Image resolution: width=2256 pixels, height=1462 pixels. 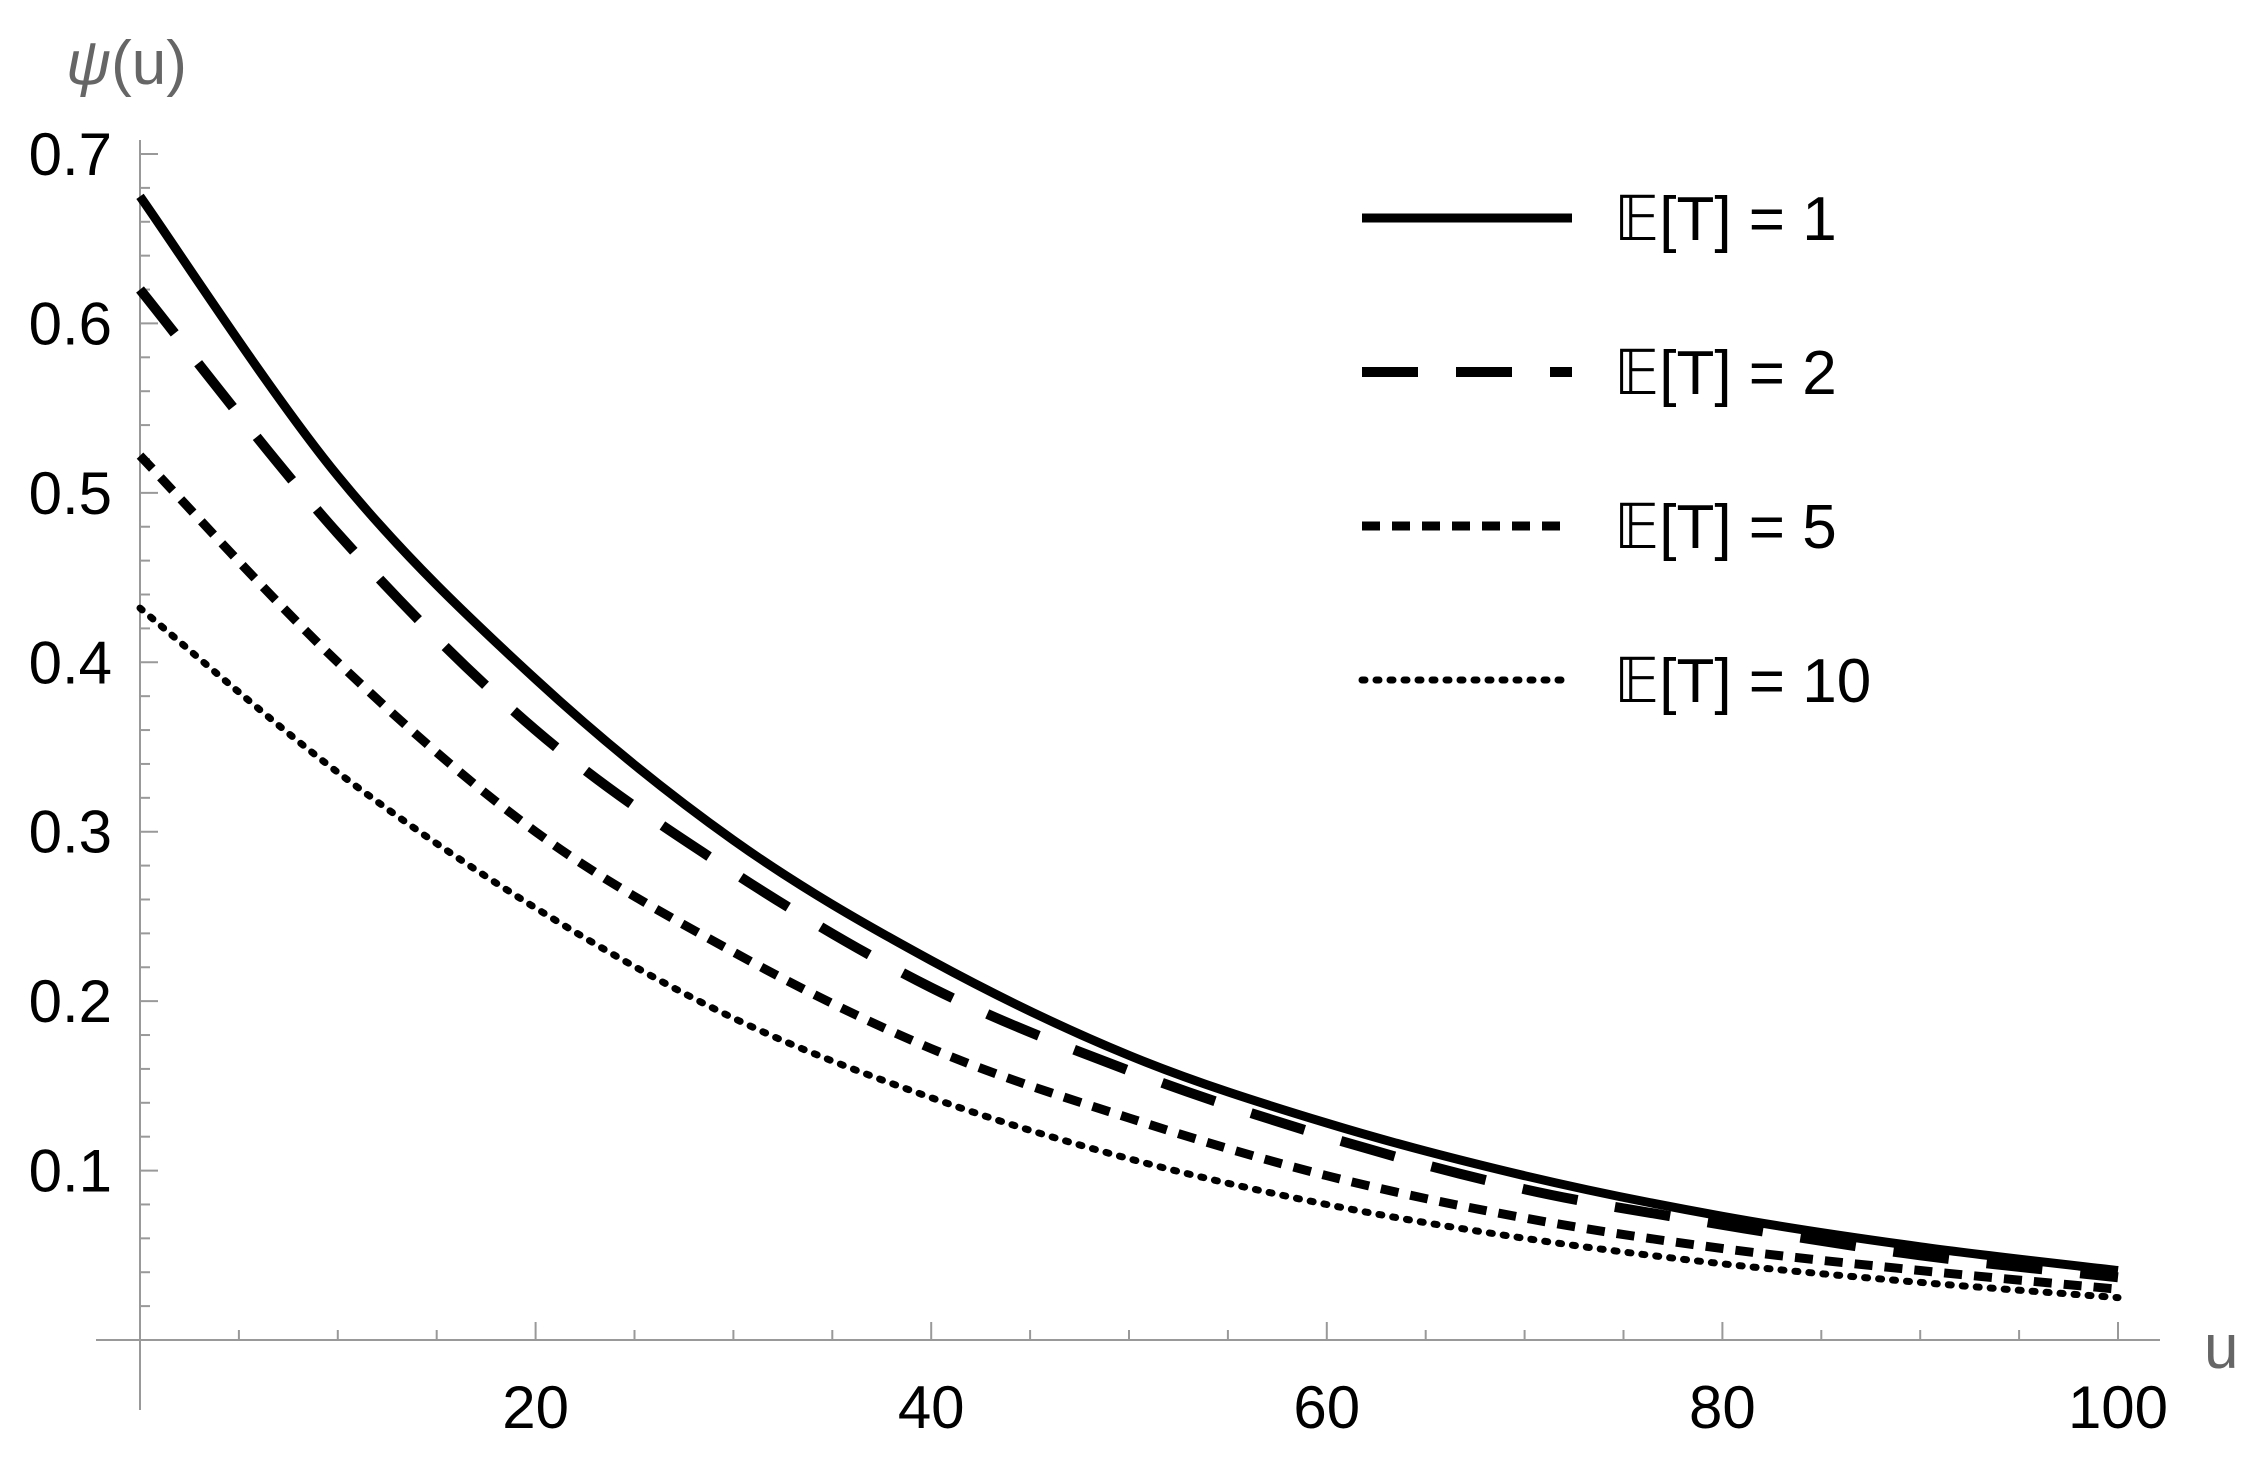 I want to click on legend: 𝔼[T] = 1 𝔼[T] = 2 𝔼[T] = 5 𝔼[T] = 10, so click(x=1614, y=450).